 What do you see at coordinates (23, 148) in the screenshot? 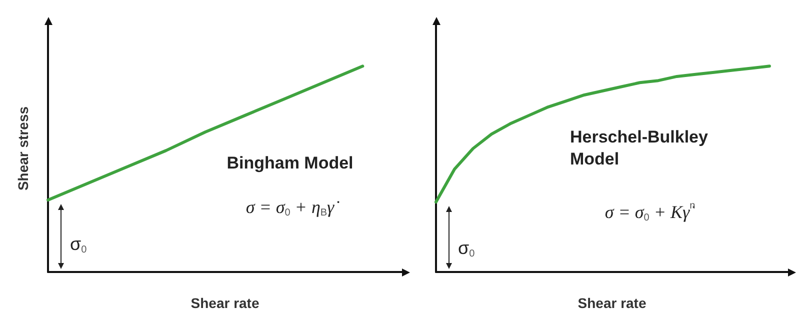
I see `y-axis-title: Shear stress` at bounding box center [23, 148].